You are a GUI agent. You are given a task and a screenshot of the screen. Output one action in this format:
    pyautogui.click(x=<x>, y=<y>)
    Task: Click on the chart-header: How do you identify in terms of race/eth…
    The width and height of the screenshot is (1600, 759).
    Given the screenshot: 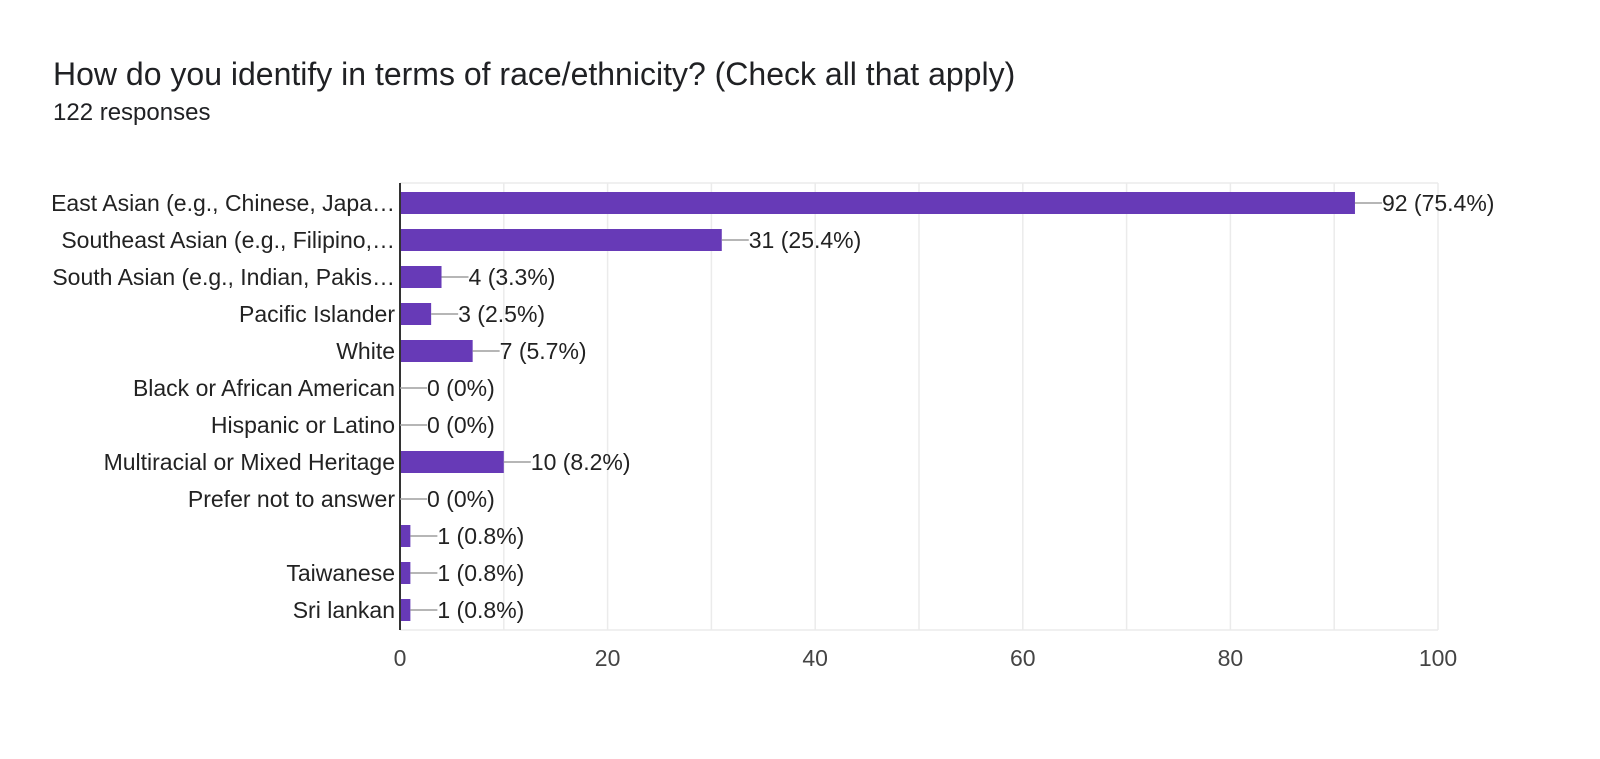 What is the action you would take?
    pyautogui.click(x=753, y=91)
    